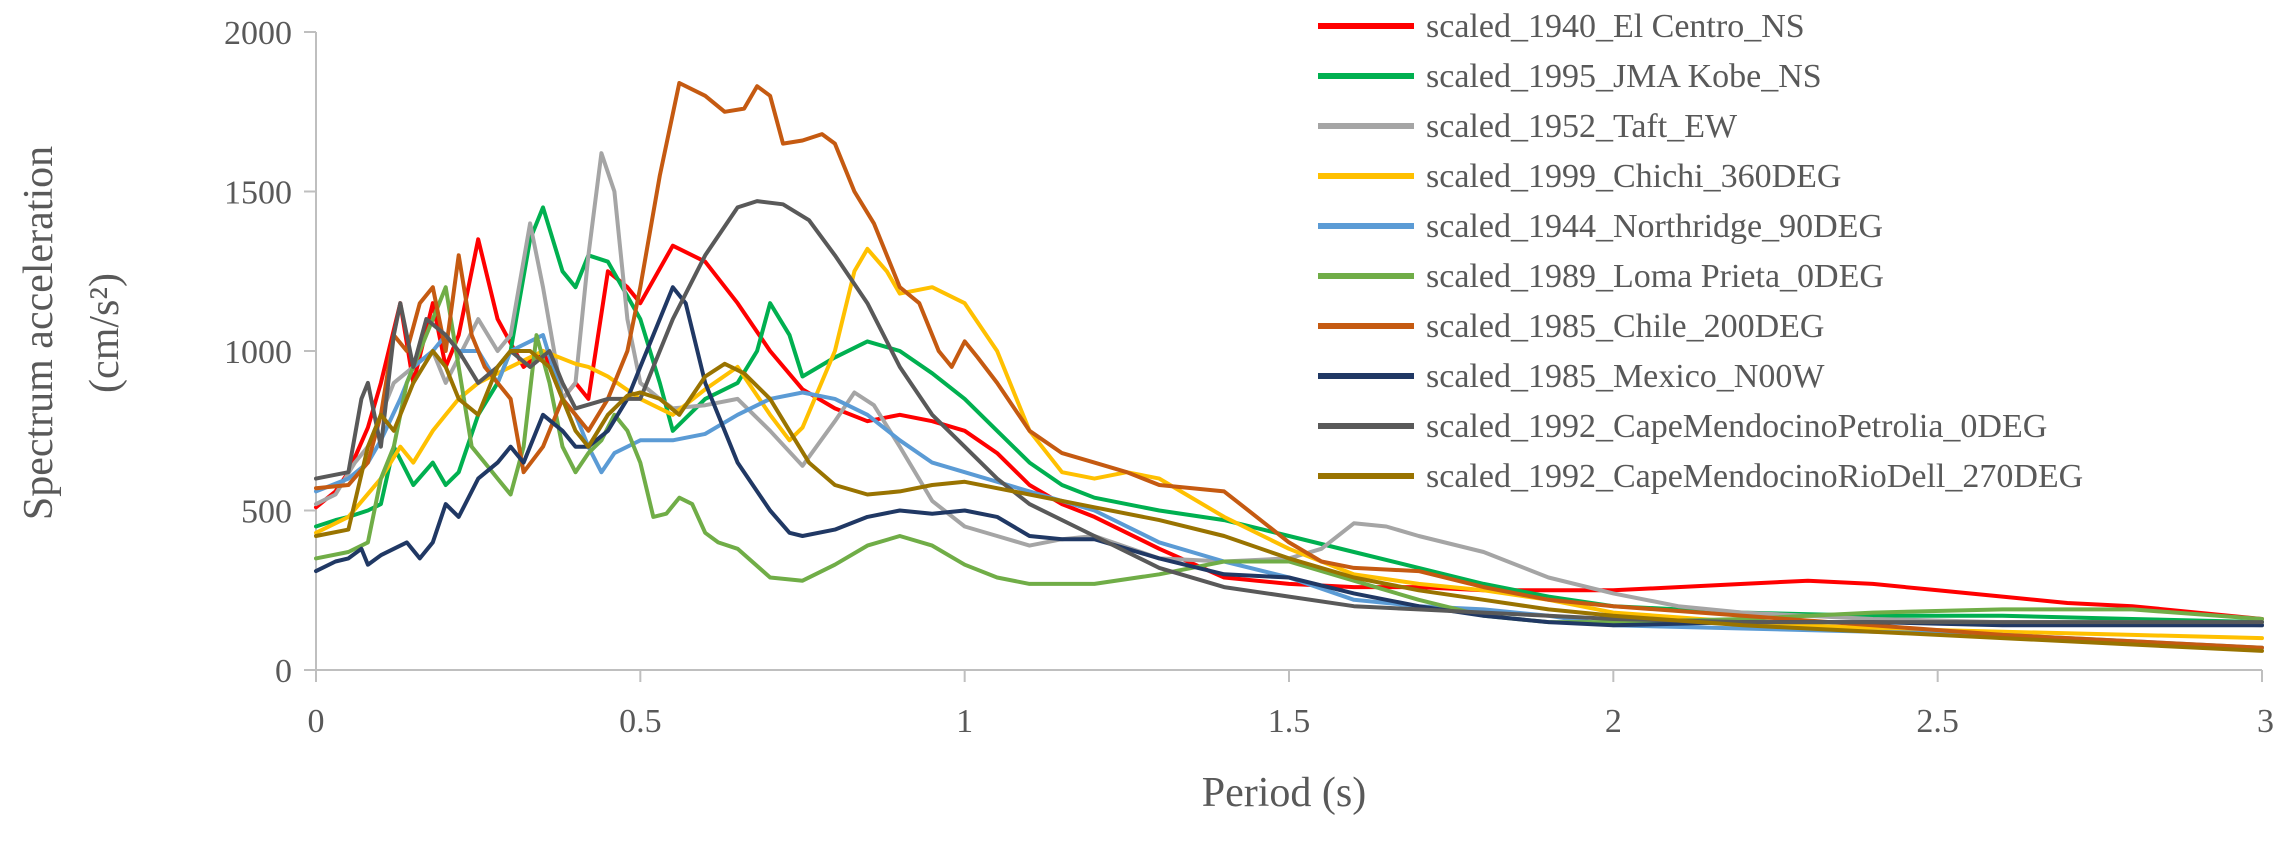 The image size is (2285, 842). Describe the element at coordinates (39, 333) in the screenshot. I see `y-axis-title-line-1: Spectrum acceleration` at that location.